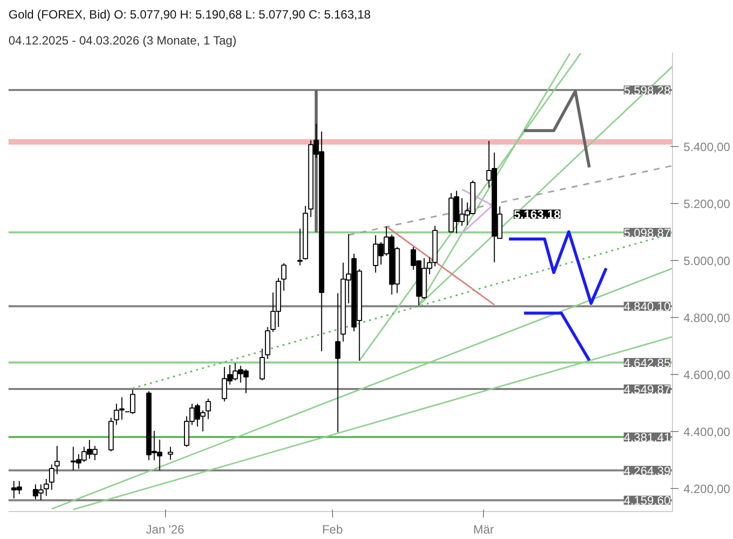 This screenshot has width=733, height=539. What do you see at coordinates (647, 389) in the screenshot?
I see `ref-line-label: 4.549,87` at bounding box center [647, 389].